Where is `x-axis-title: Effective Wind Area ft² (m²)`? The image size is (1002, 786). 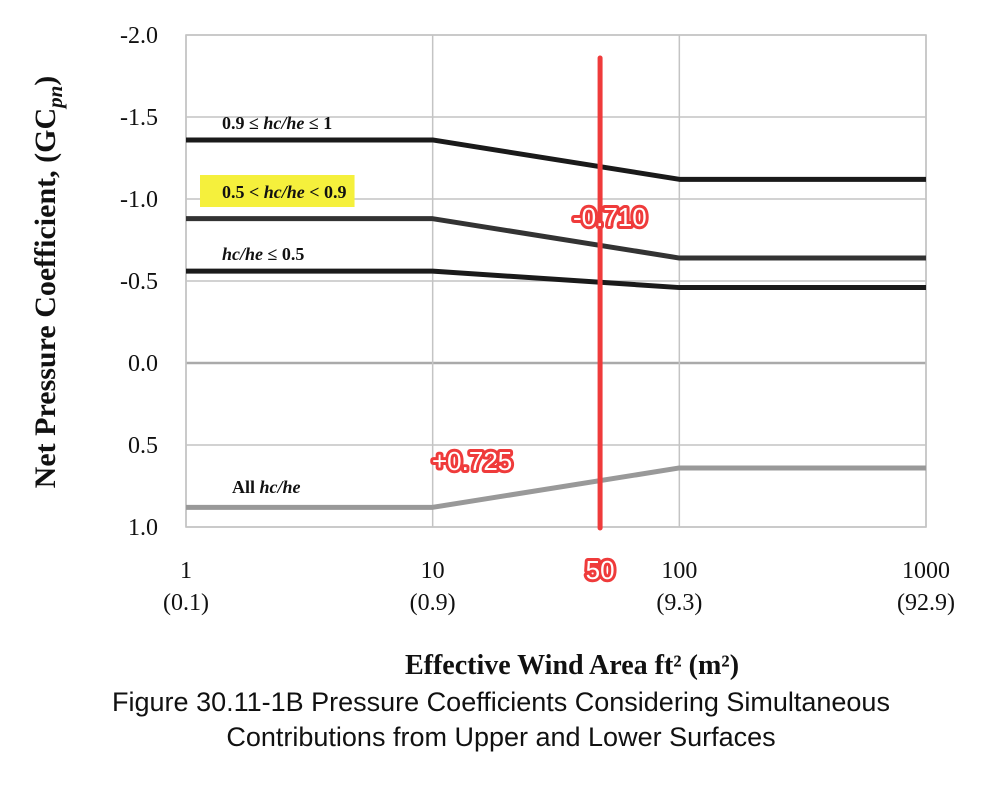
x-axis-title: Effective Wind Area ft² (m²) is located at coordinates (572, 665).